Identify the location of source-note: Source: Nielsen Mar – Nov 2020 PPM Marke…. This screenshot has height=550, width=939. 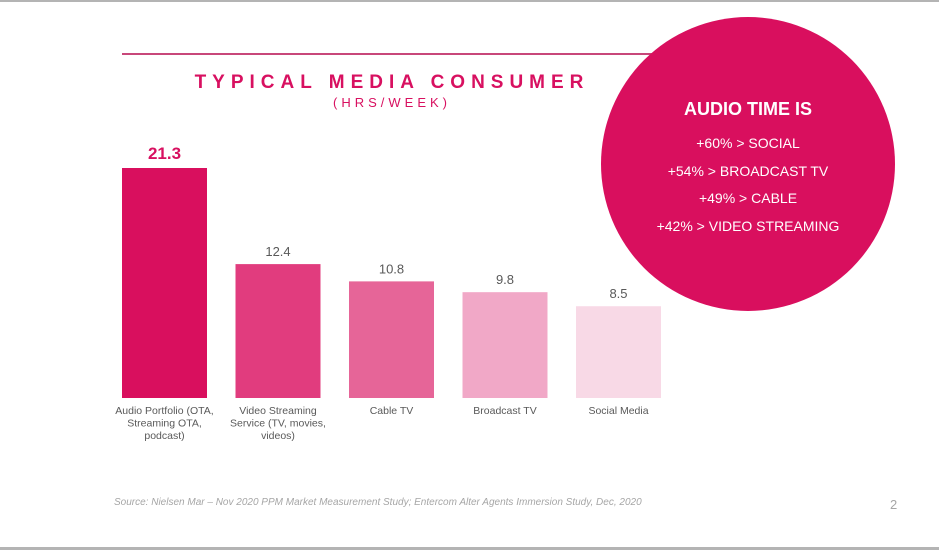
(378, 502).